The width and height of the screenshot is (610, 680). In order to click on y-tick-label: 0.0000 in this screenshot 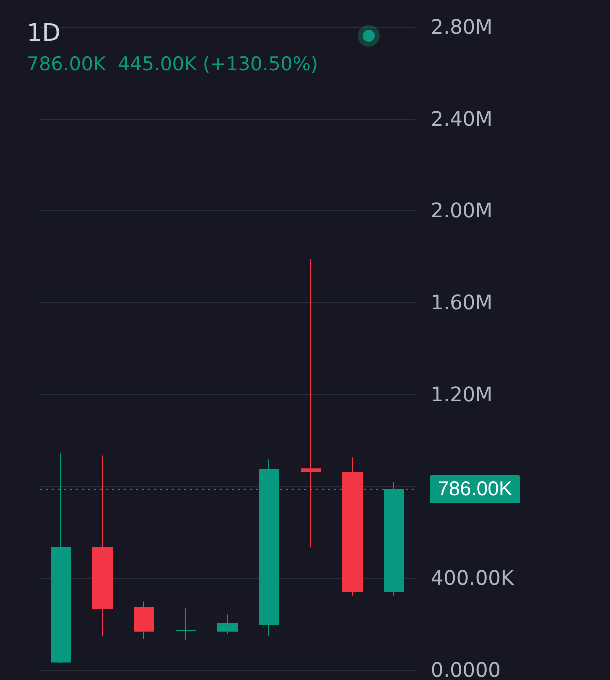, I will do `click(466, 669)`.